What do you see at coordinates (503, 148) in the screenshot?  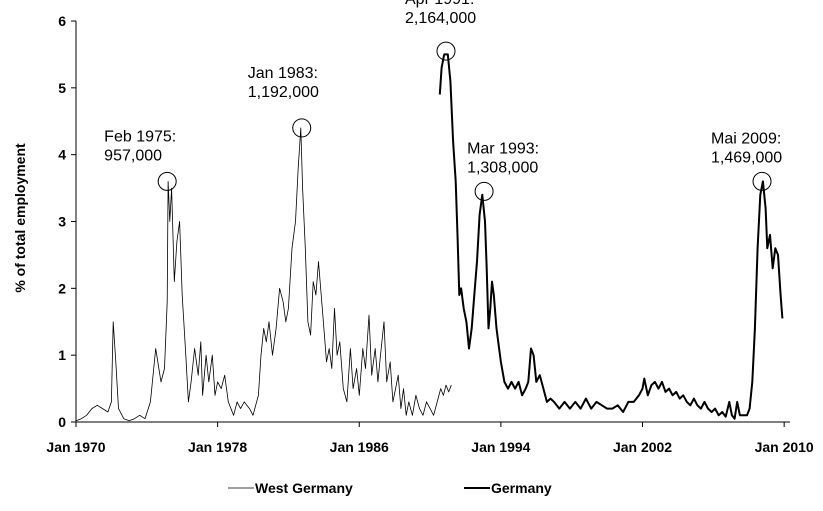 I see `peak-annotation-line: Mar 1993:` at bounding box center [503, 148].